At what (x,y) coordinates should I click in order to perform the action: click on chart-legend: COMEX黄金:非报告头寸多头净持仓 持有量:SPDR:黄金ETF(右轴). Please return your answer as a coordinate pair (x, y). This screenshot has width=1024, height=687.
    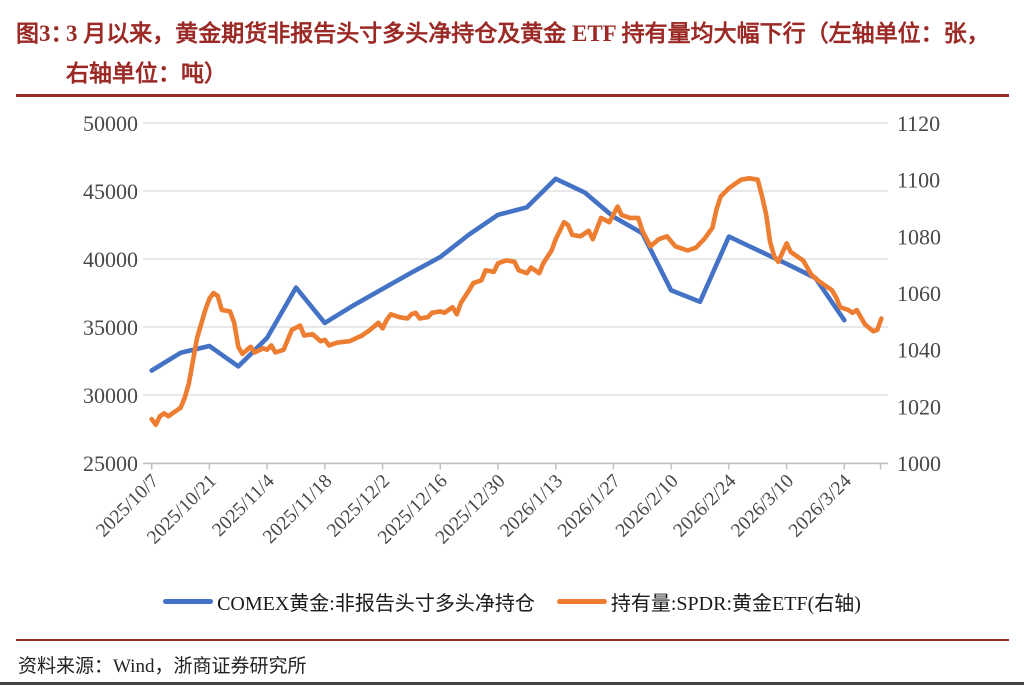
    Looking at the image, I should click on (512, 601).